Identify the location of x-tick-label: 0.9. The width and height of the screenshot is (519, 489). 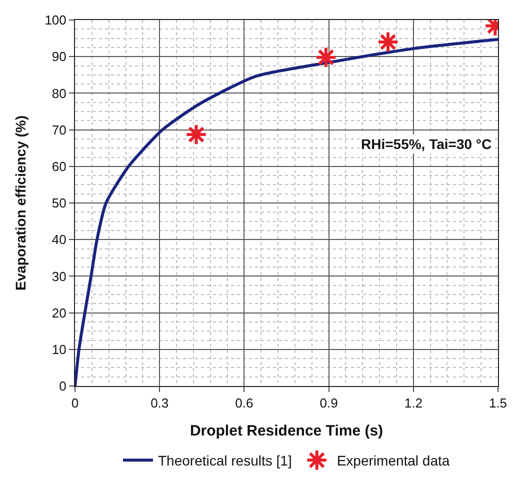
(329, 403).